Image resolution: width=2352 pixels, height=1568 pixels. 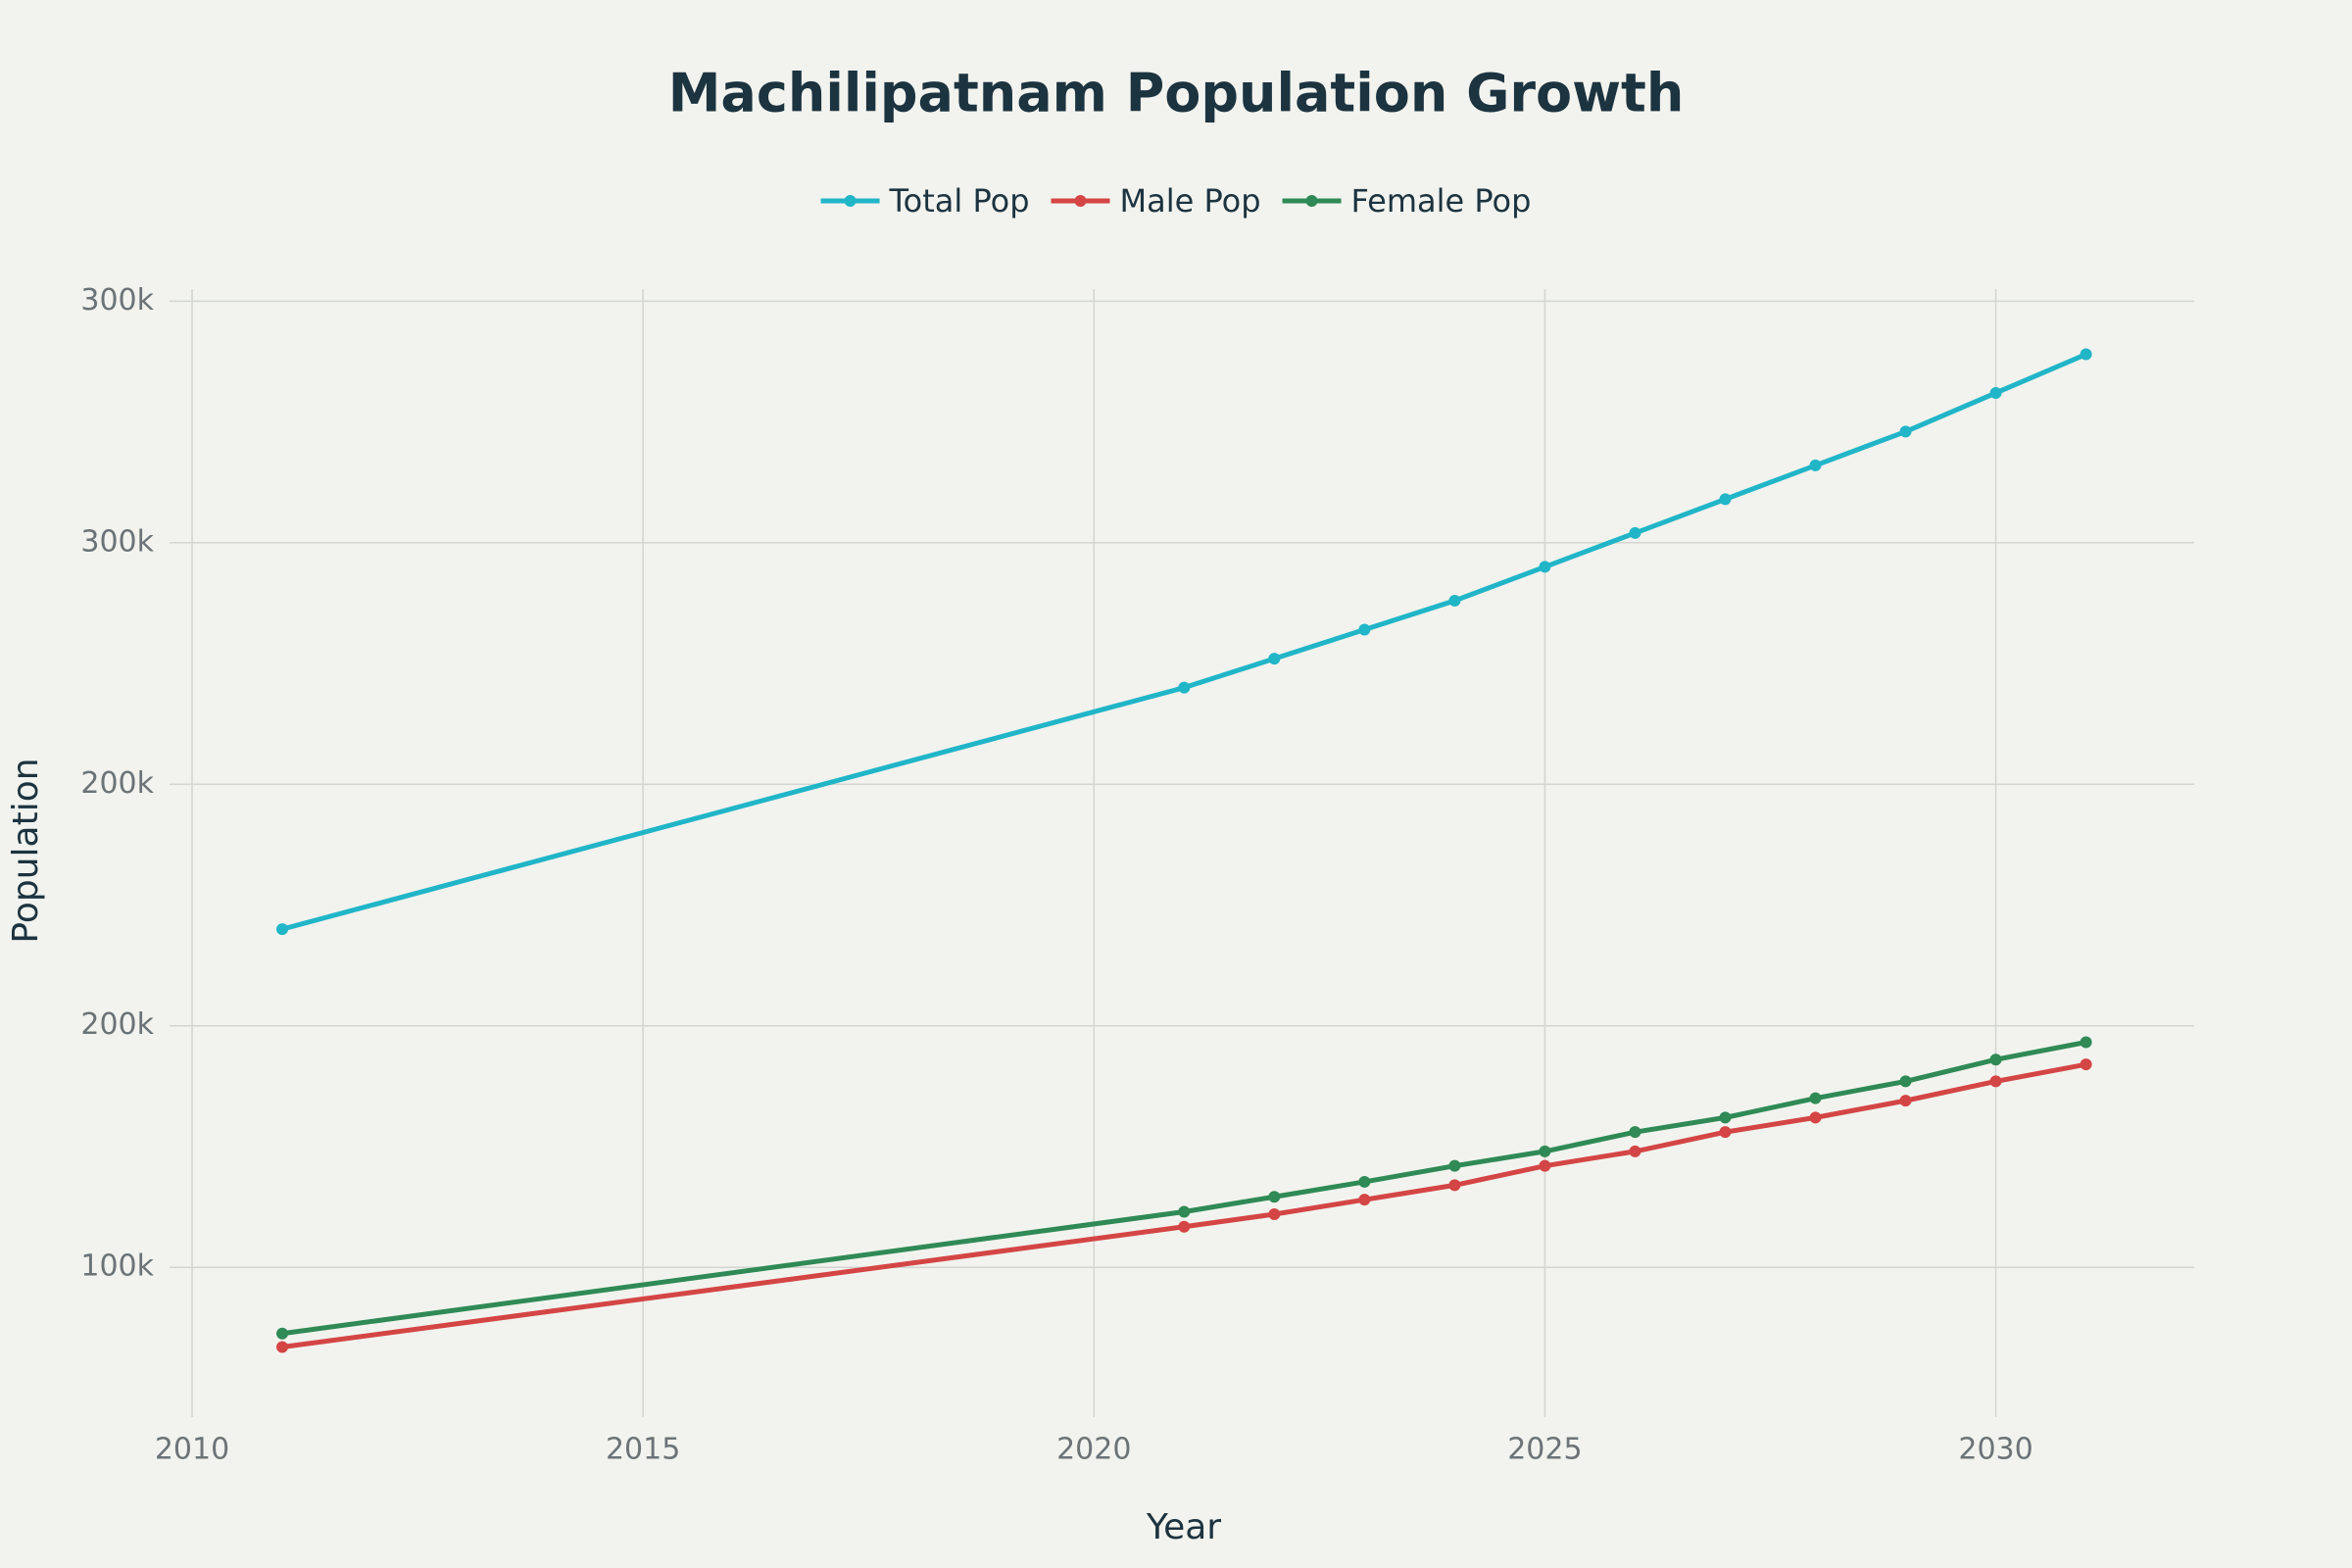 I want to click on x-tick-label: 2020, so click(x=1093, y=1450).